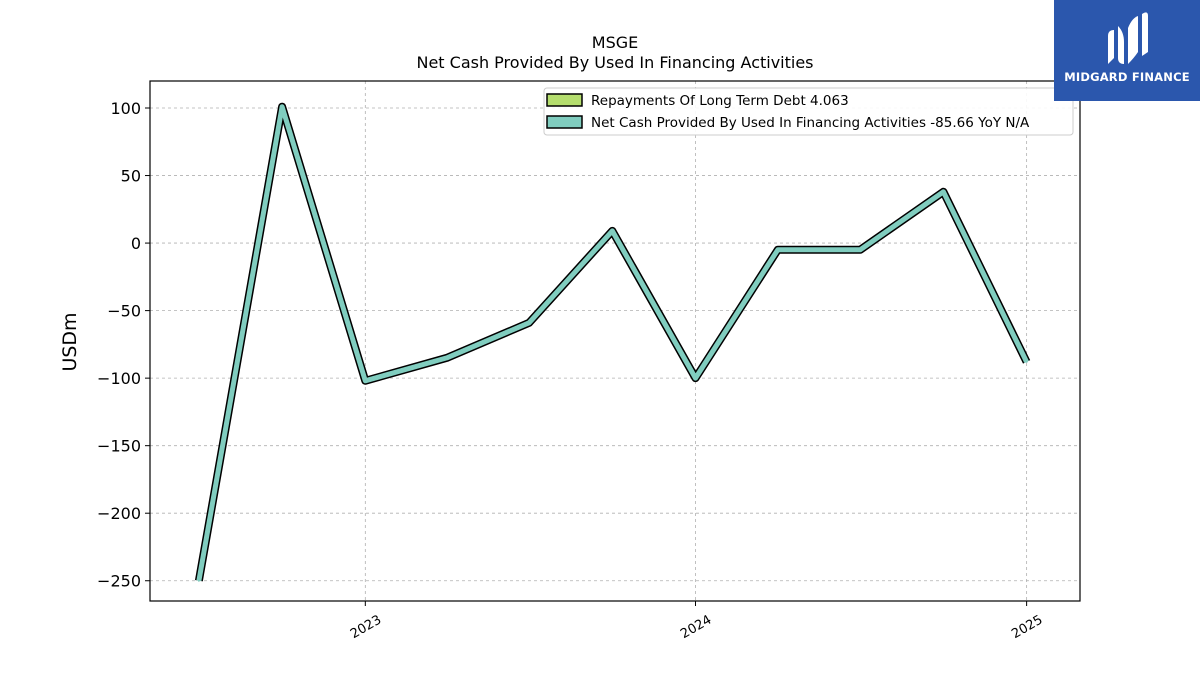  I want to click on legend-box, so click(808, 111).